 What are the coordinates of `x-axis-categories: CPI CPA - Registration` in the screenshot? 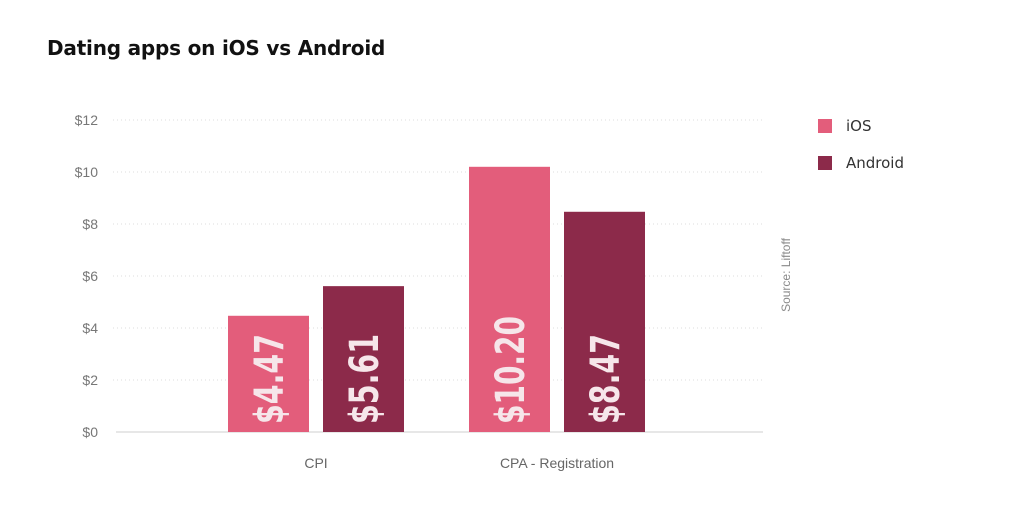 It's located at (459, 463).